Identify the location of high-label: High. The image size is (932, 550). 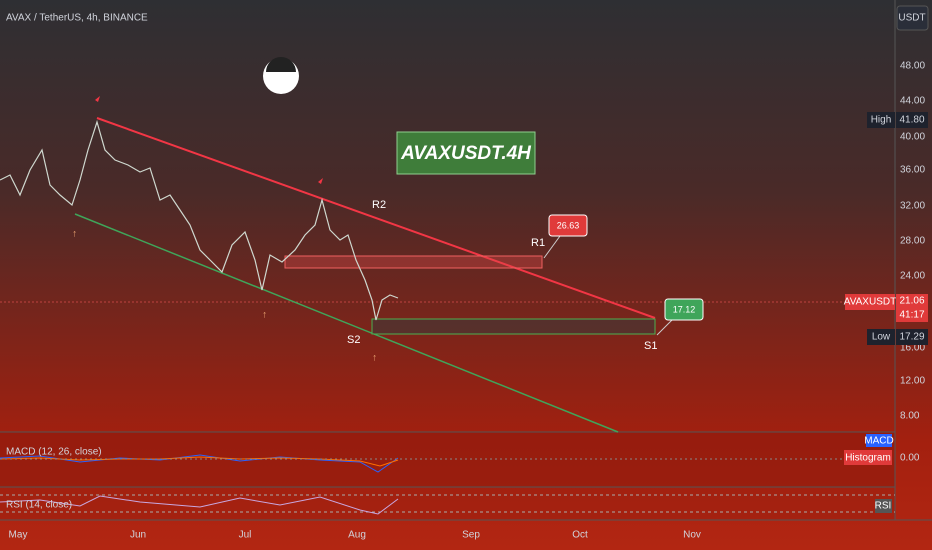
(881, 120).